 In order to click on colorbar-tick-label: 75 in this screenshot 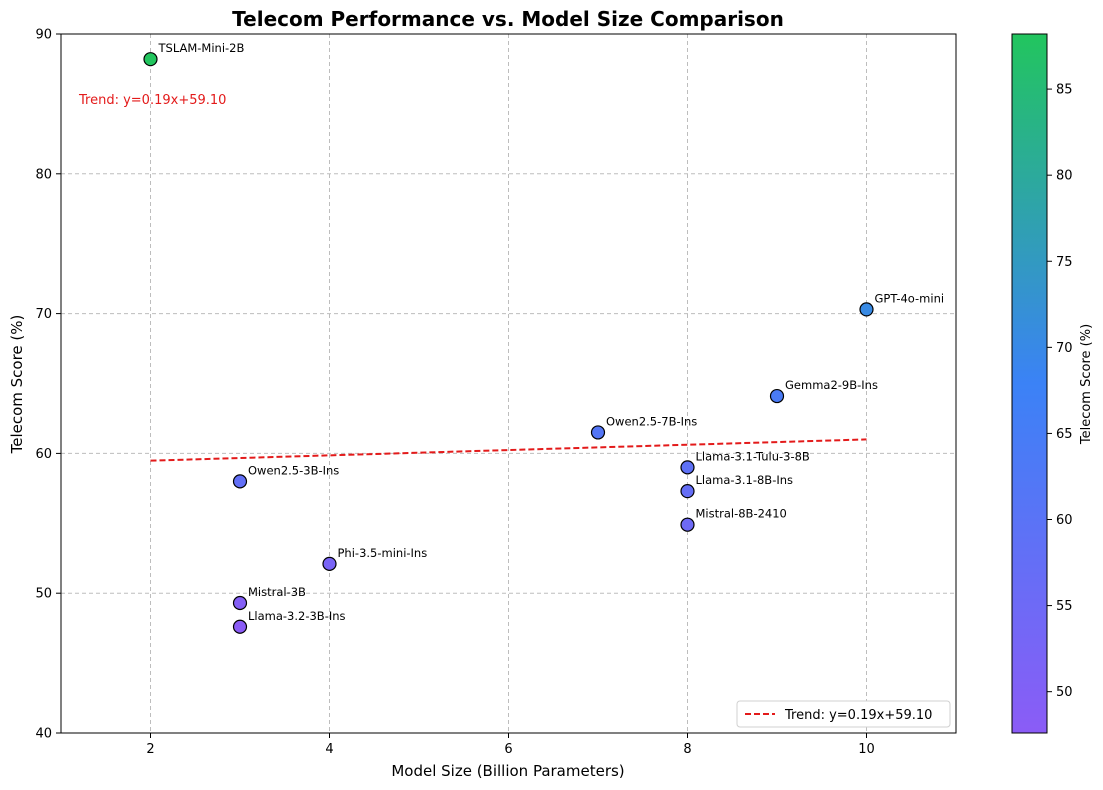, I will do `click(1064, 262)`.